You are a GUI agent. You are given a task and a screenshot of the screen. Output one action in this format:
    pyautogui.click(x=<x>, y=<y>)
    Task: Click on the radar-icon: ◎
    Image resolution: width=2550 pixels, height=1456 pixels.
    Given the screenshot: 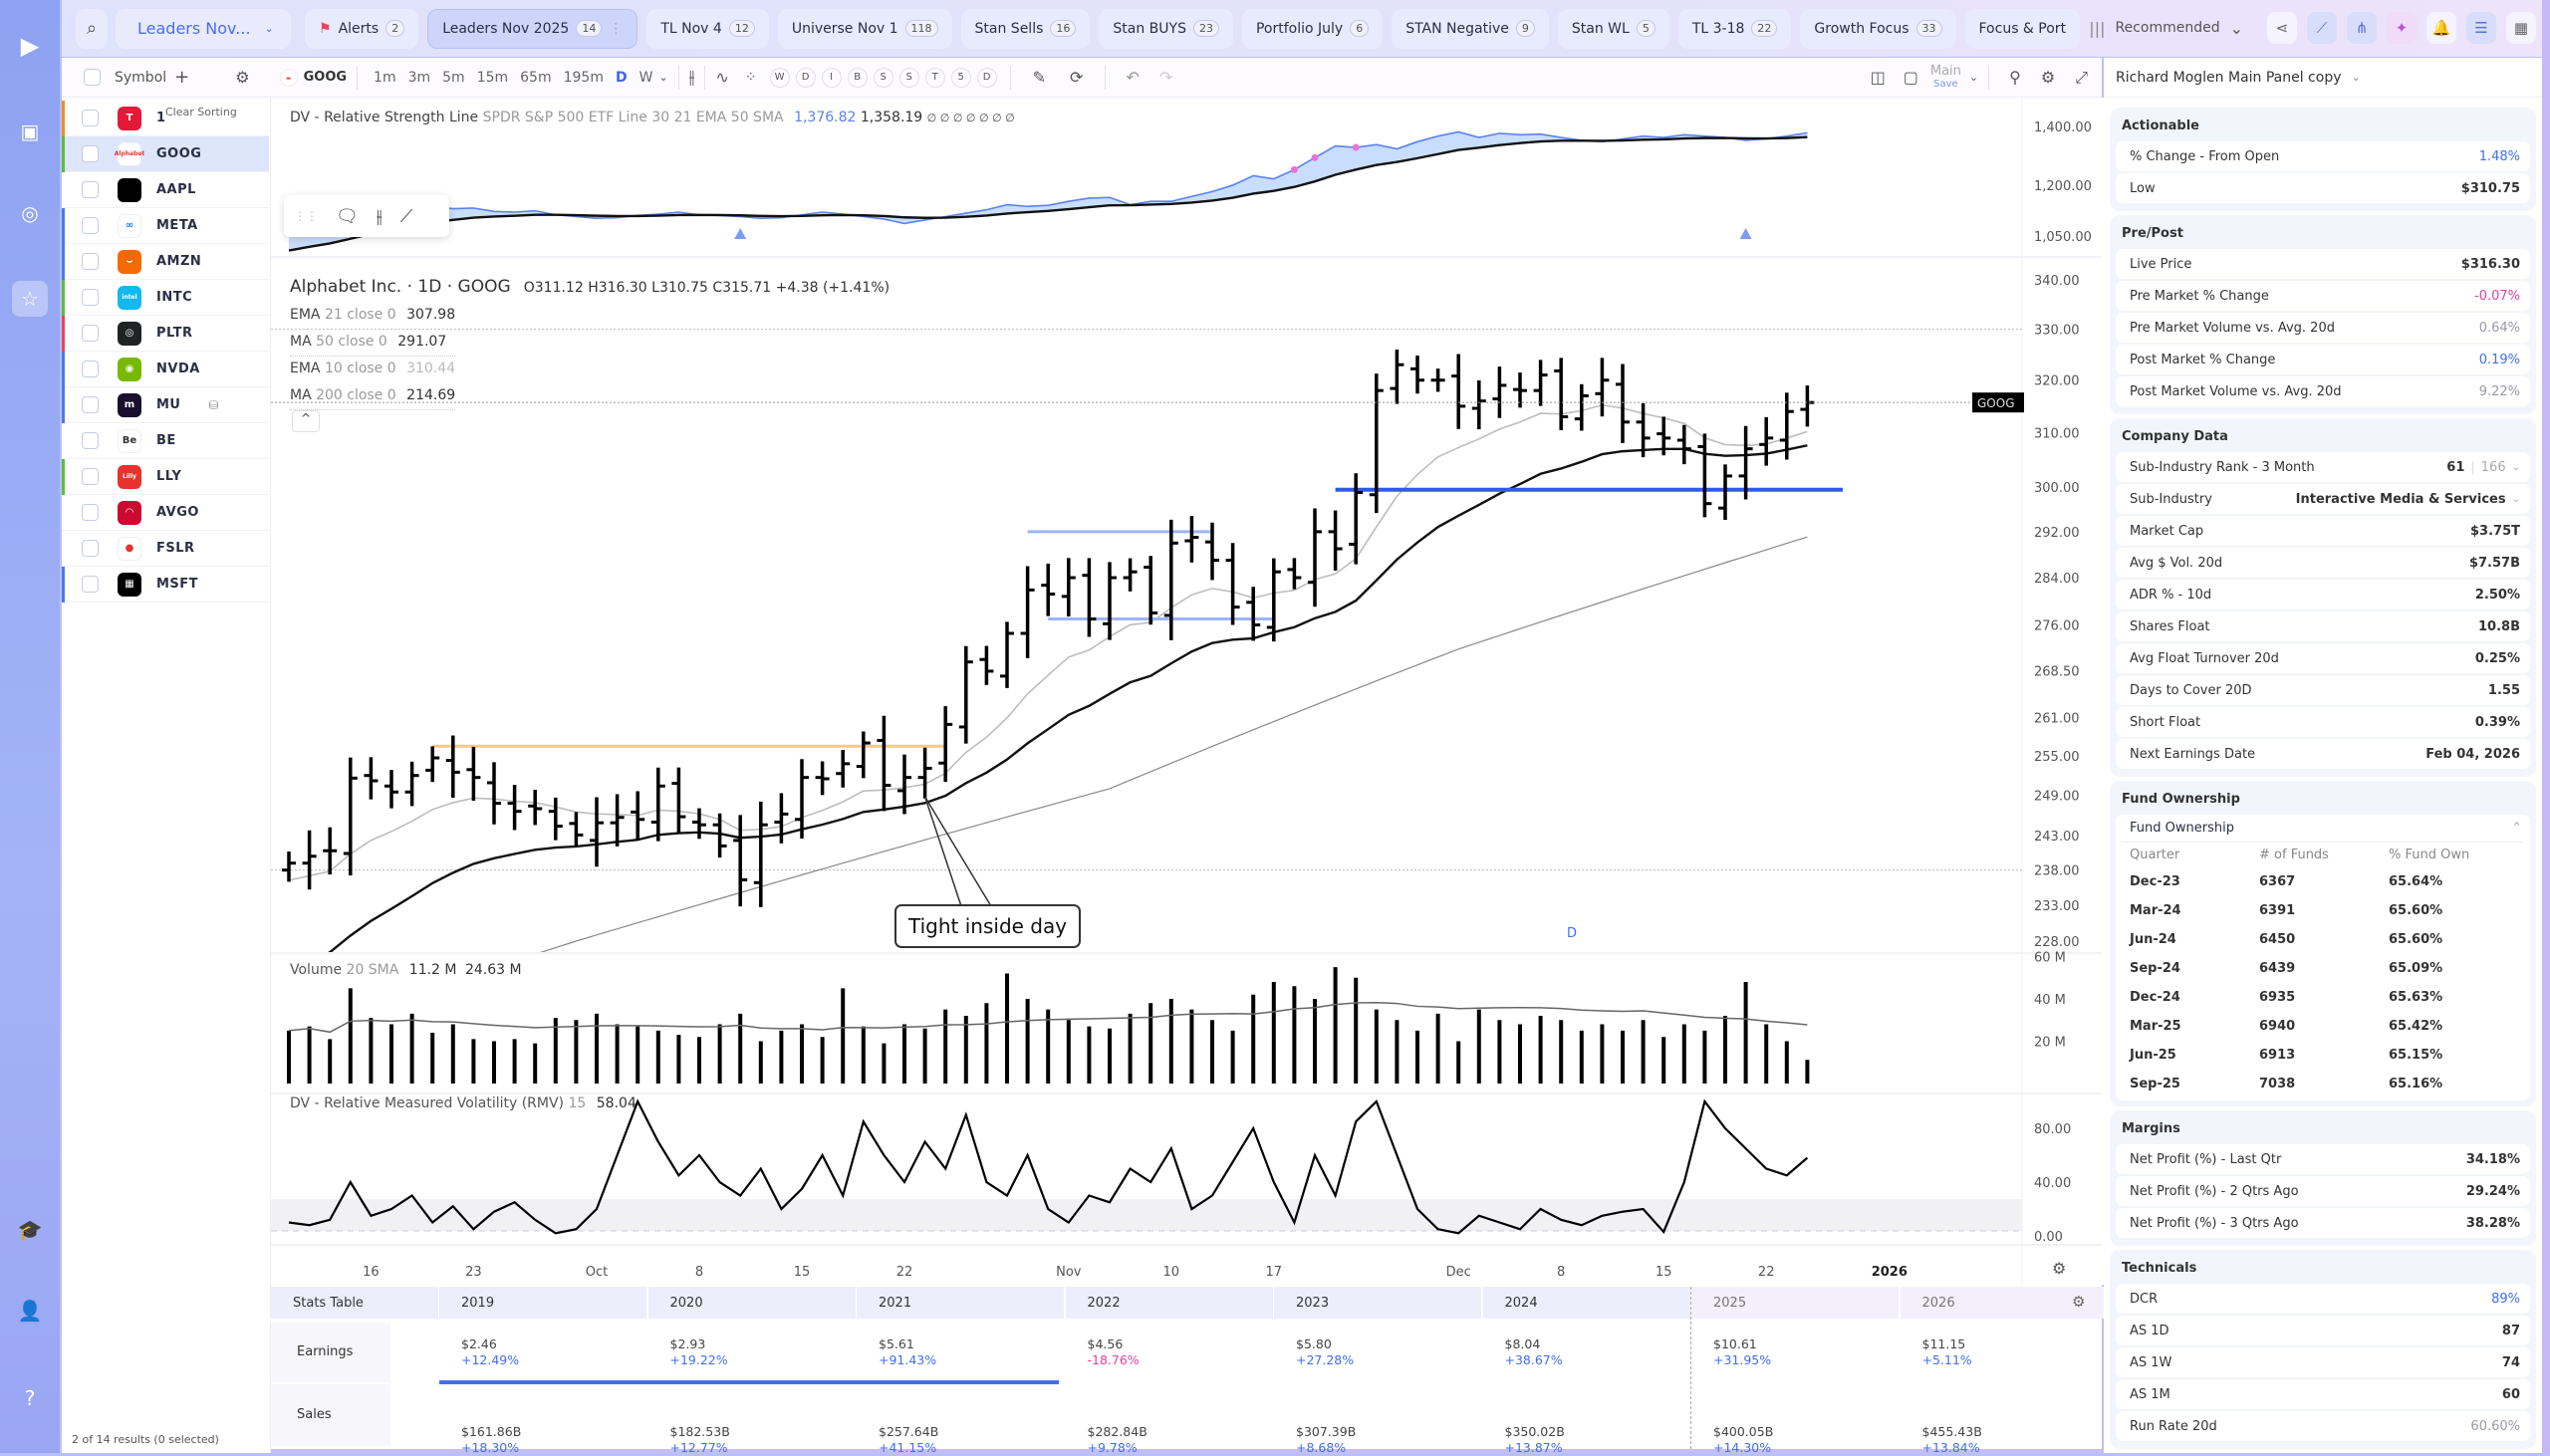 What is the action you would take?
    pyautogui.click(x=30, y=213)
    